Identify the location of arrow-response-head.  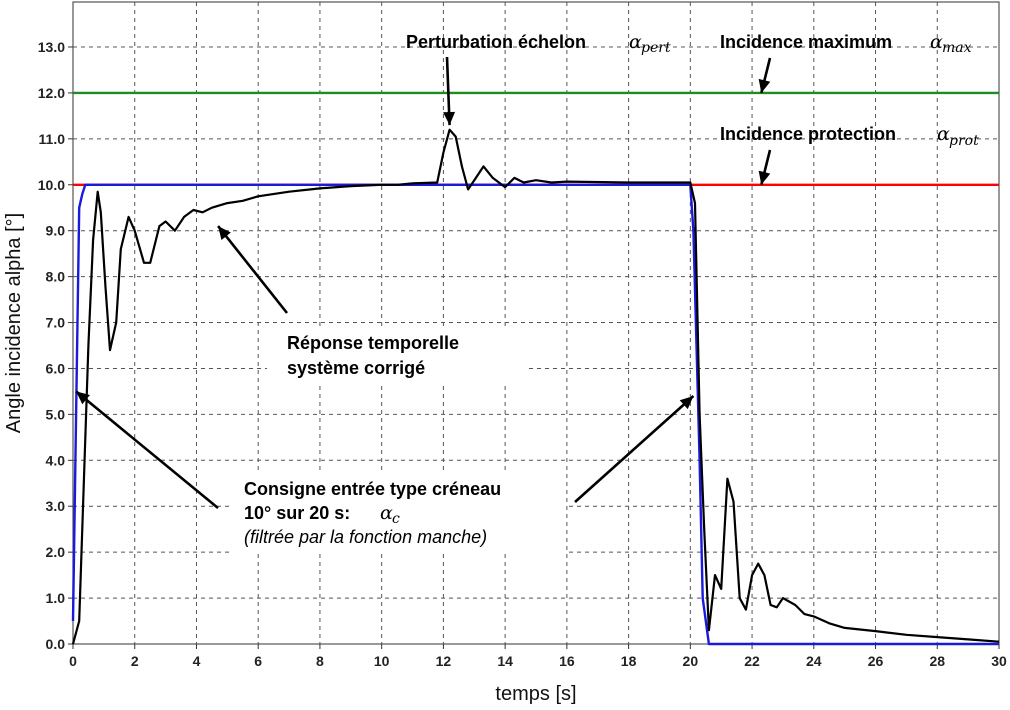
(224, 233).